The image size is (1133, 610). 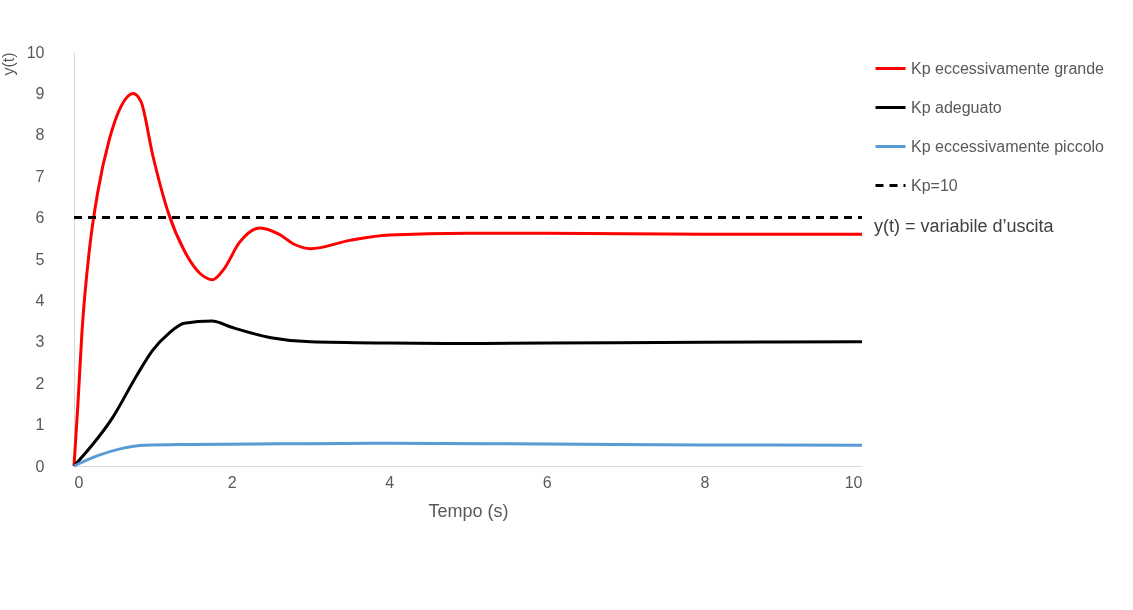 What do you see at coordinates (1008, 146) in the screenshot?
I see `legend-label: Kp eccessivamente piccolo` at bounding box center [1008, 146].